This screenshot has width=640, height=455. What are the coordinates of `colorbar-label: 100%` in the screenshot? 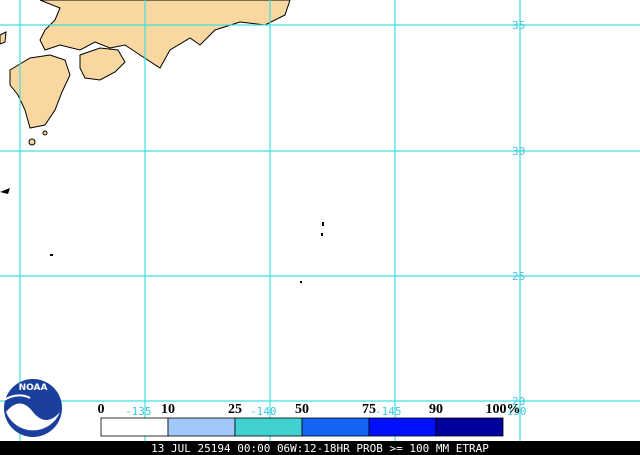 It's located at (503, 409).